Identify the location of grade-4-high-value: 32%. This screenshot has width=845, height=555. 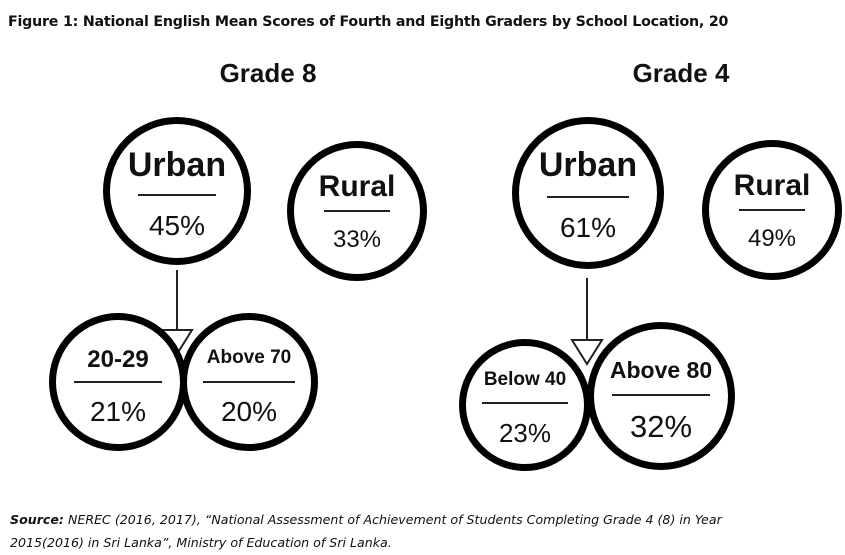
(661, 426).